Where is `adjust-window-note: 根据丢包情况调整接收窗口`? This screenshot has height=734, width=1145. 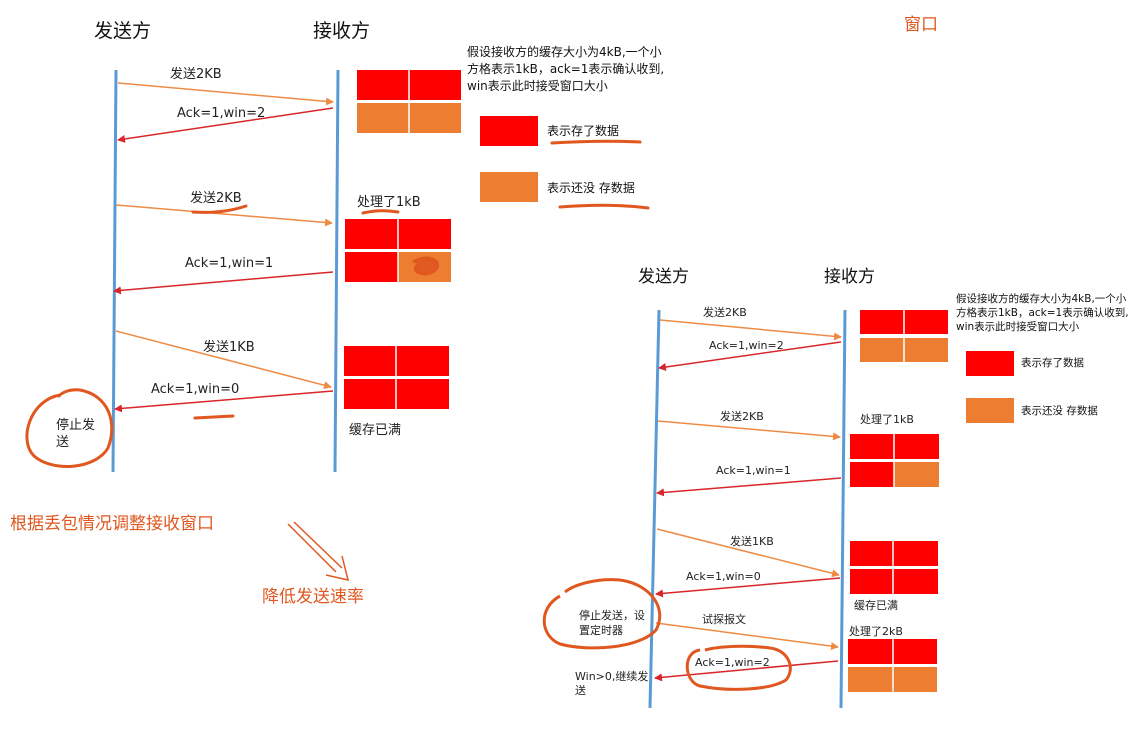
adjust-window-note: 根据丢包情况调整接收窗口 is located at coordinates (112, 524).